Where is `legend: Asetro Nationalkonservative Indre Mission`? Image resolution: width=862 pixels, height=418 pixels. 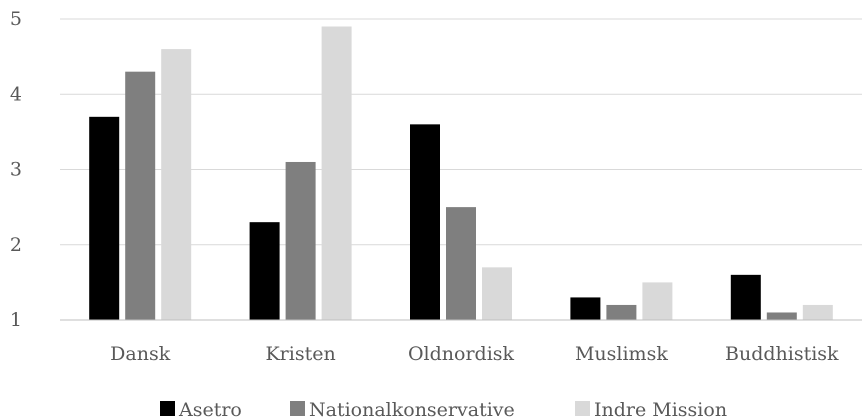
legend: Asetro Nationalkonservative Indre Mission is located at coordinates (443, 408).